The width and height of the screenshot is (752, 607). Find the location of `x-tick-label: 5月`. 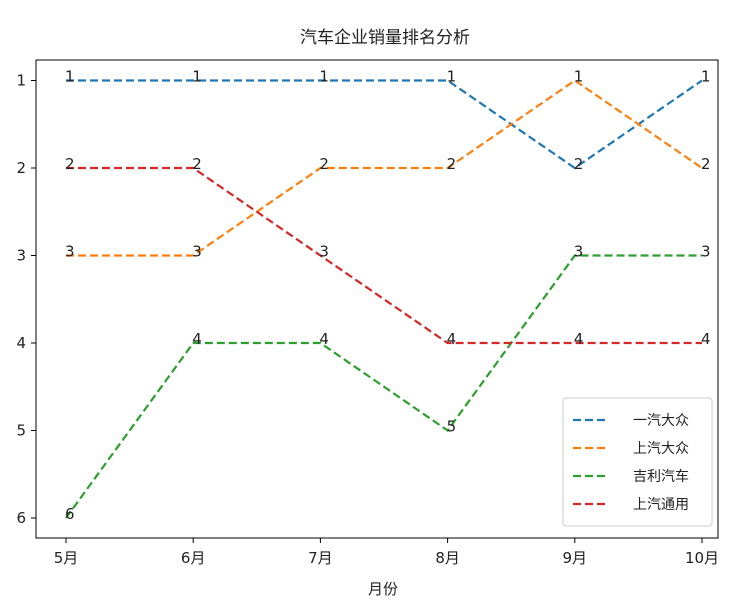

x-tick-label: 5月 is located at coordinates (66, 558).